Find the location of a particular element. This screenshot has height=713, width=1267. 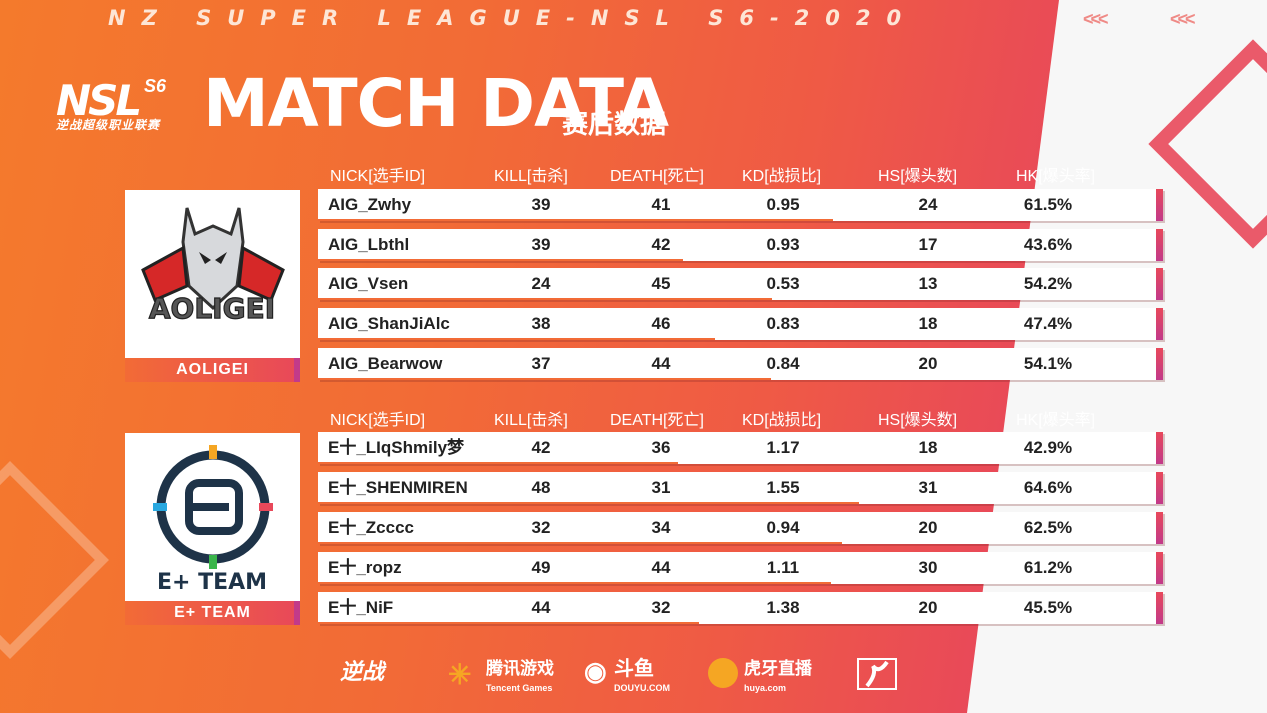

player-row: E十_ropz 49 44 1.11 30 61.2% is located at coordinates (740, 568).